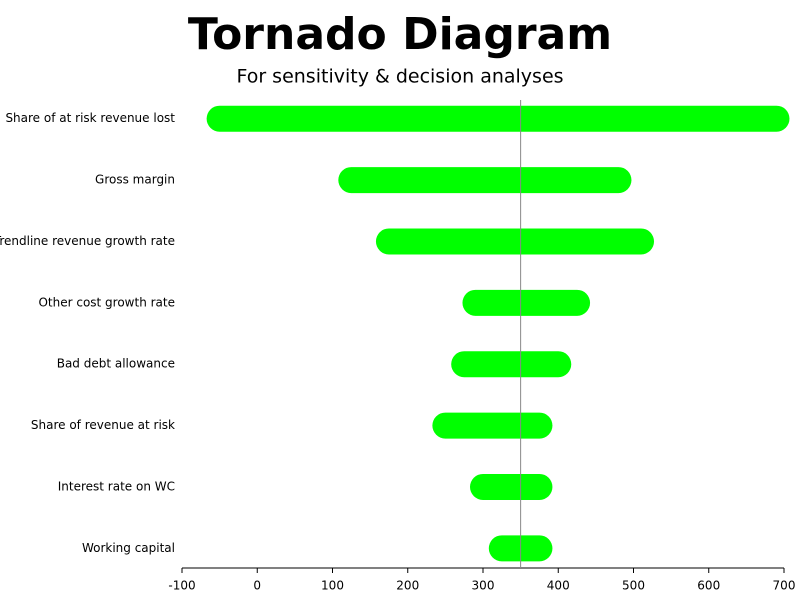 This screenshot has width=800, height=600. Describe the element at coordinates (257, 586) in the screenshot. I see `x-tick-label: 0` at that location.